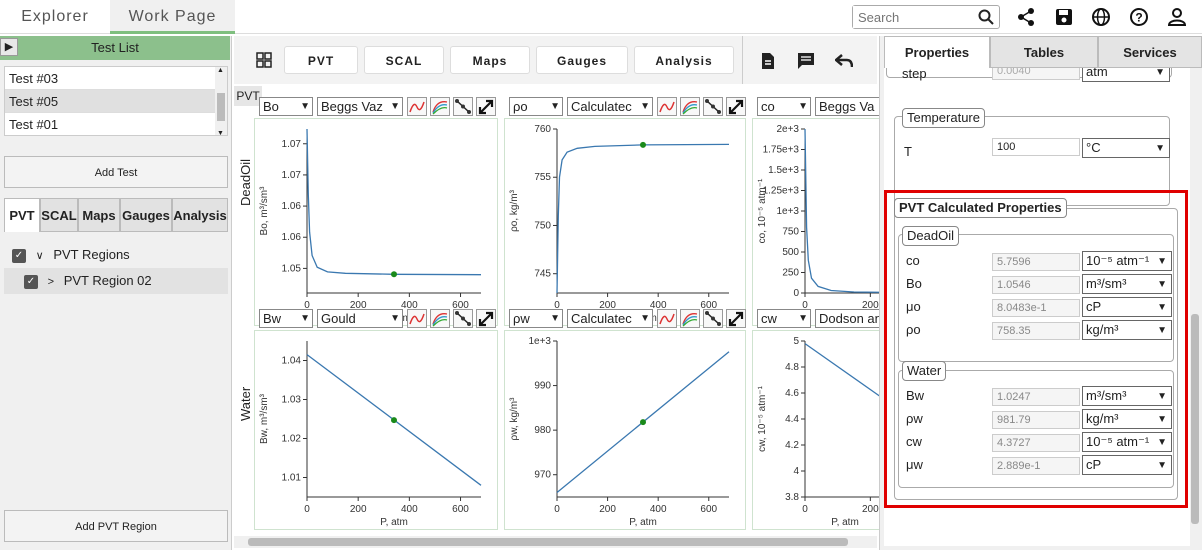  I want to click on water-prop-value: 4.3727, so click(1036, 443).